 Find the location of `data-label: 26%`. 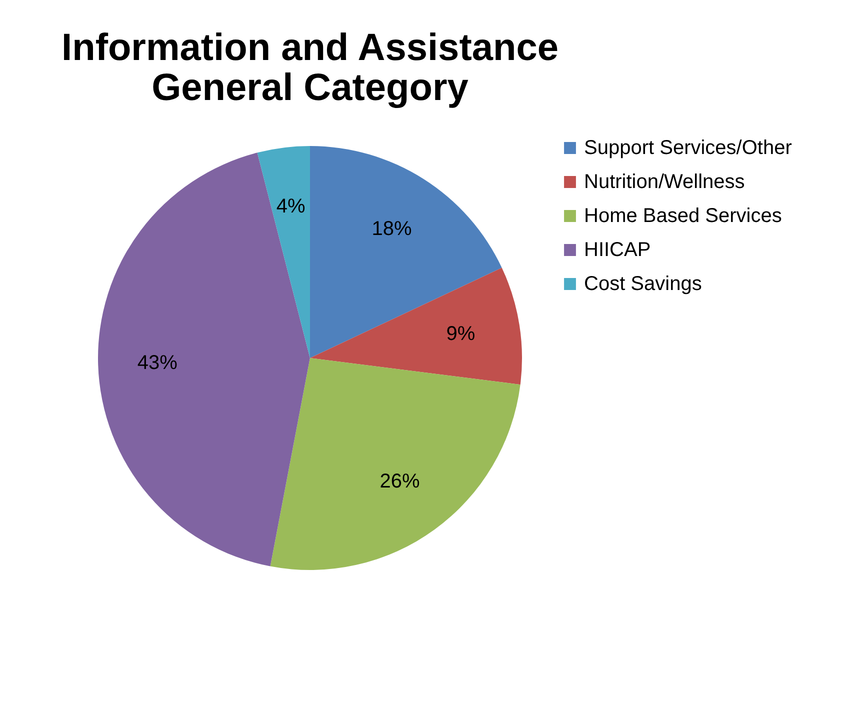

data-label: 26% is located at coordinates (400, 481).